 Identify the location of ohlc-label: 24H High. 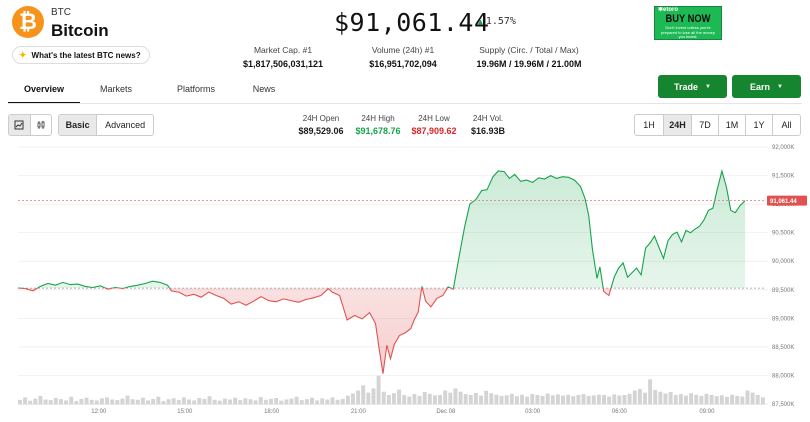
(378, 118).